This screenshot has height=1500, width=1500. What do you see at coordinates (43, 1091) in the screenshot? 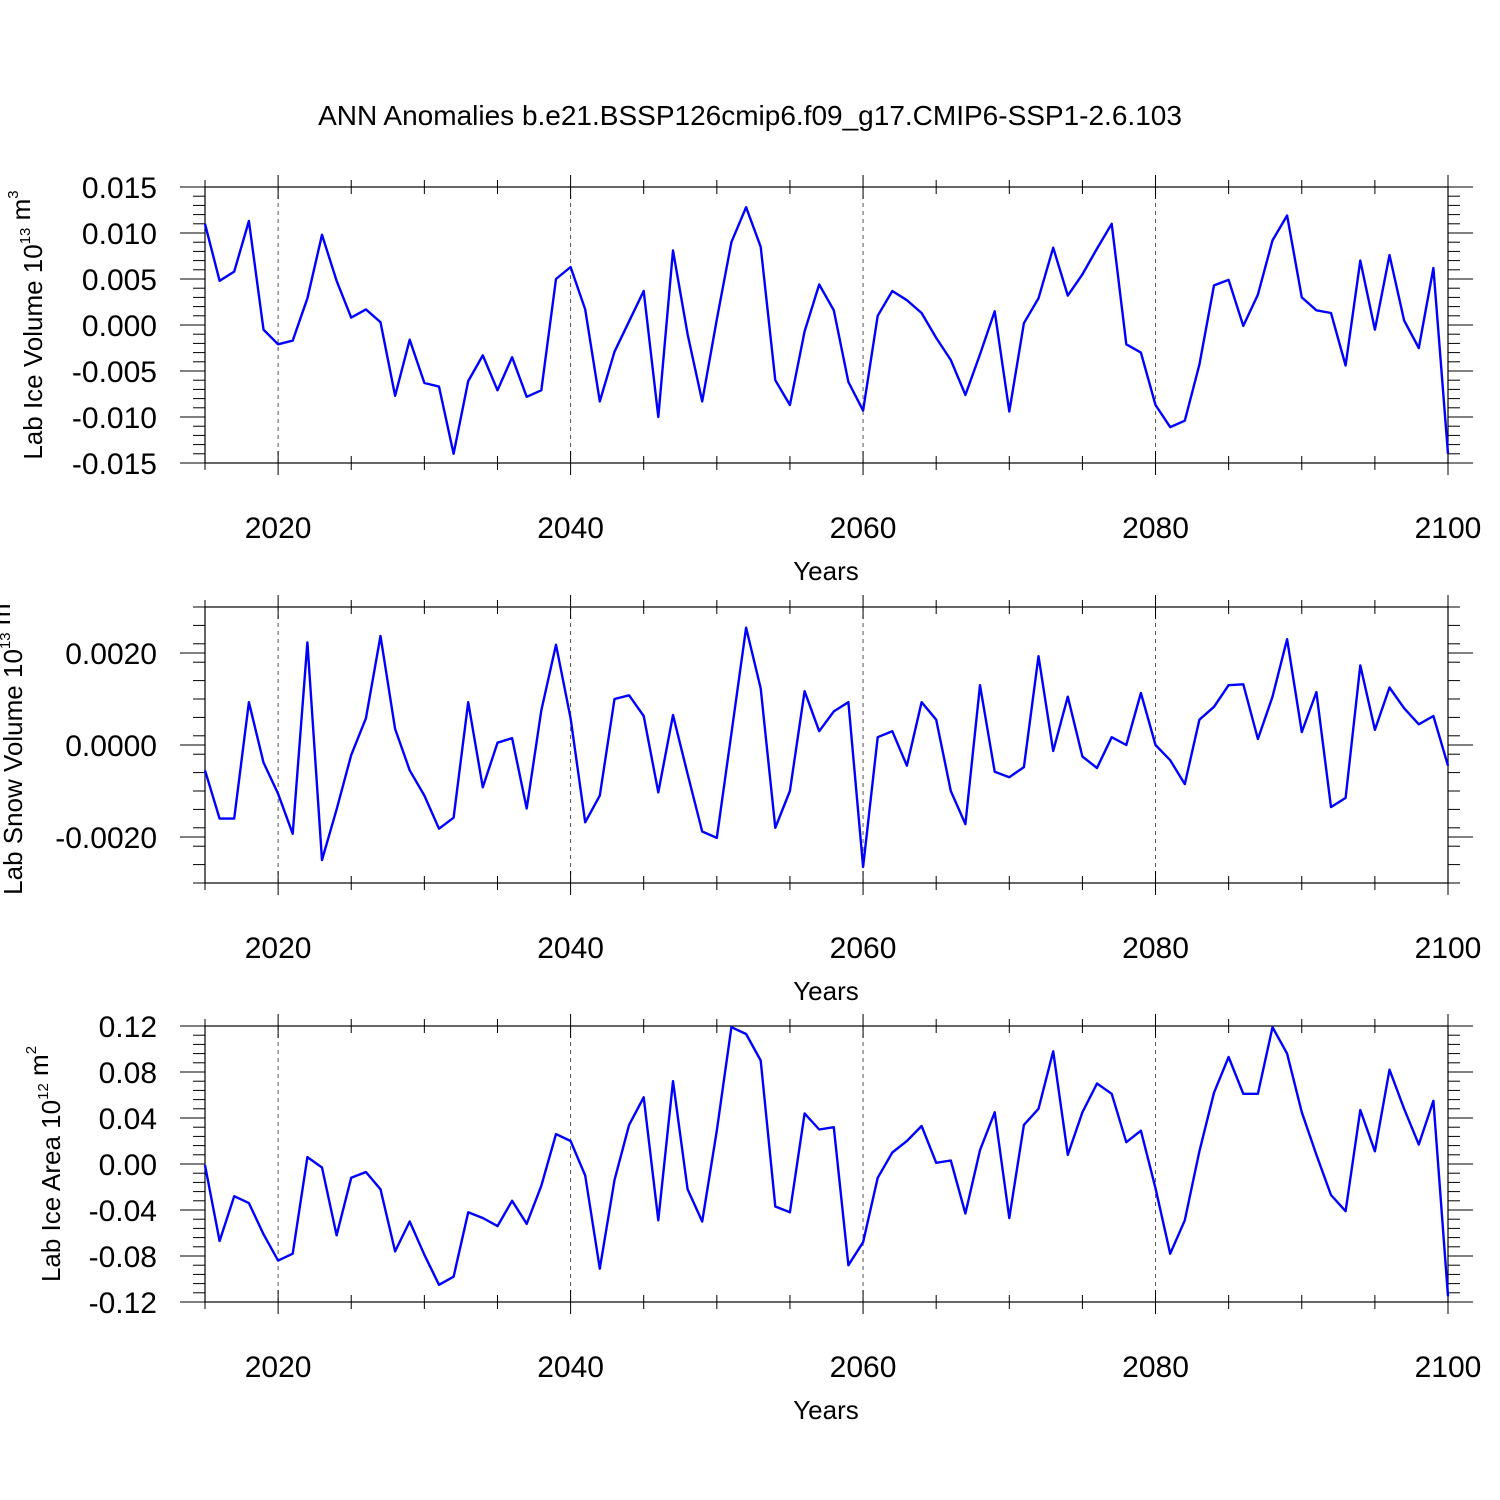
I see `y-axis-unit-exponent: 12` at bounding box center [43, 1091].